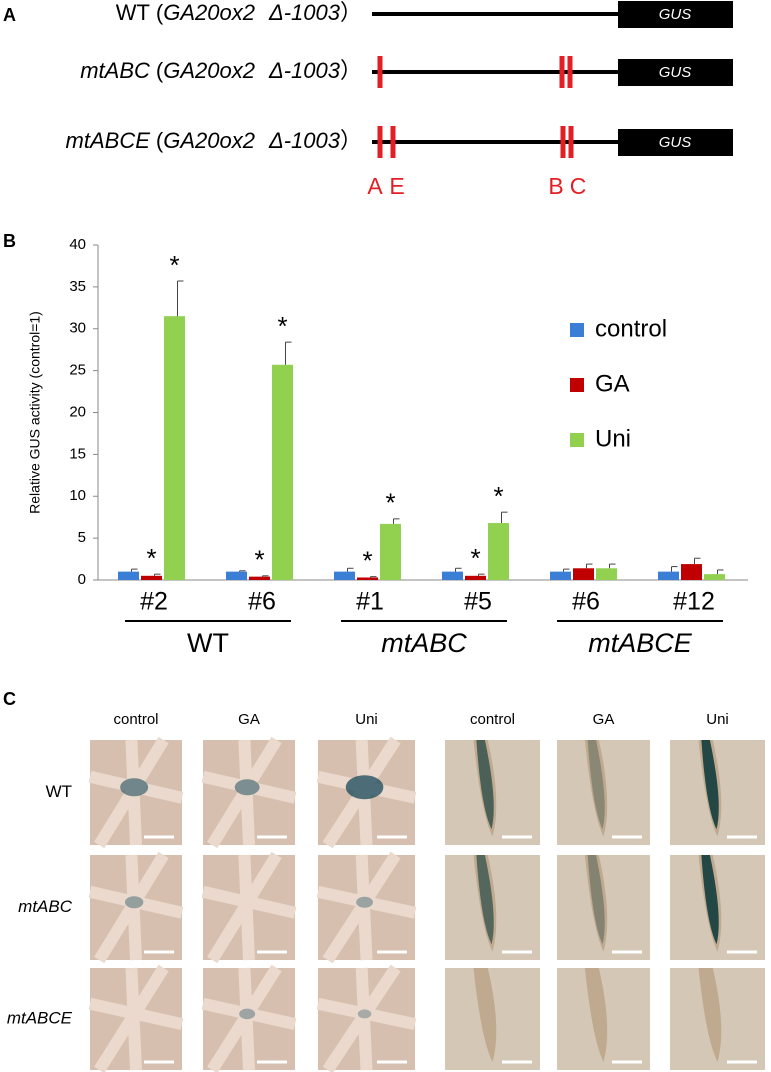 The height and width of the screenshot is (1072, 771). I want to click on x-tick-label: #5, so click(478, 602).